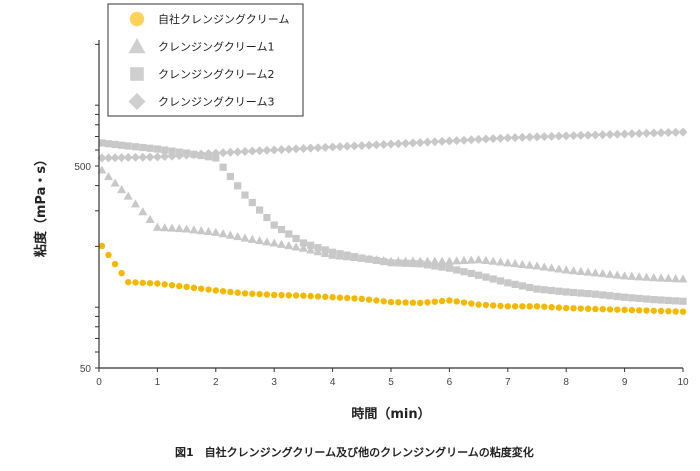 The height and width of the screenshot is (471, 700). Describe the element at coordinates (683, 382) in the screenshot. I see `x-tick-label: 10` at that location.